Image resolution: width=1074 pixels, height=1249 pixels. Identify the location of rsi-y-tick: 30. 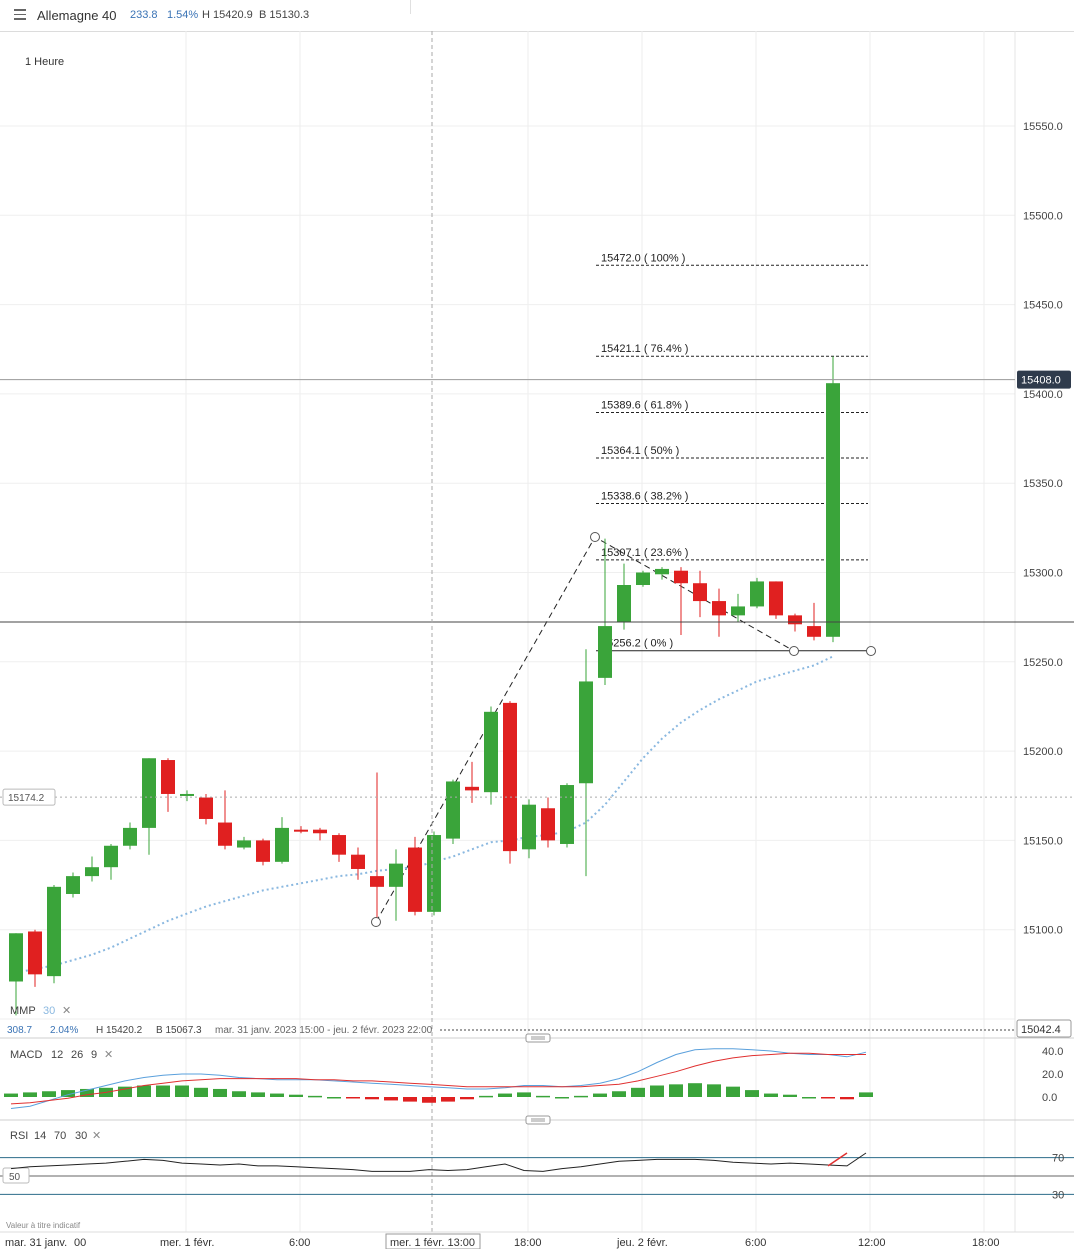
(1058, 1195).